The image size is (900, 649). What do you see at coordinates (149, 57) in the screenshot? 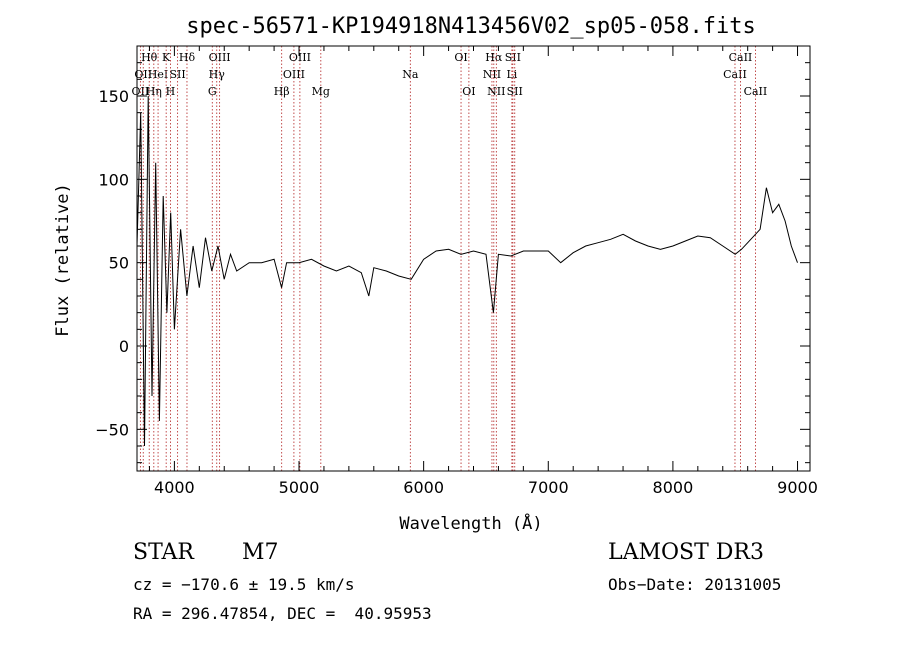
I see `line-label: Hθ` at bounding box center [149, 57].